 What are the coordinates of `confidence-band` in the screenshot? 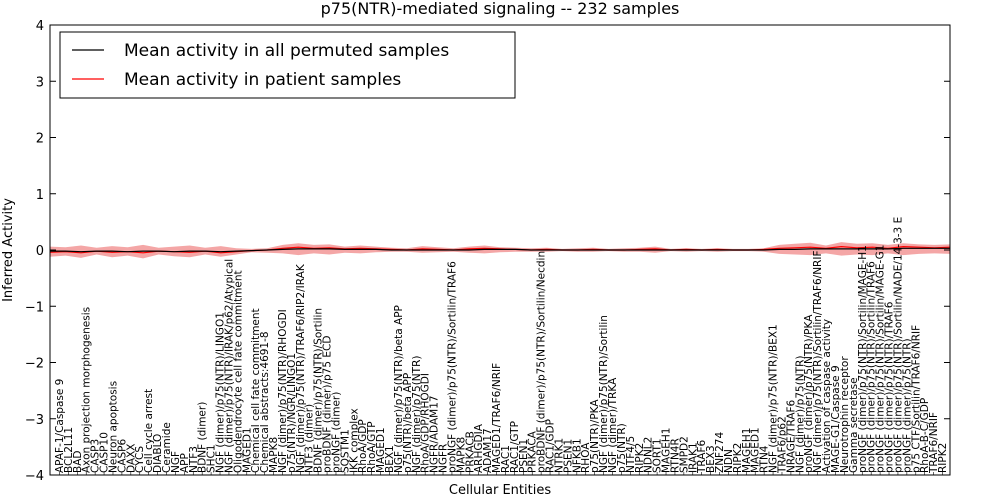 It's located at (500, 250).